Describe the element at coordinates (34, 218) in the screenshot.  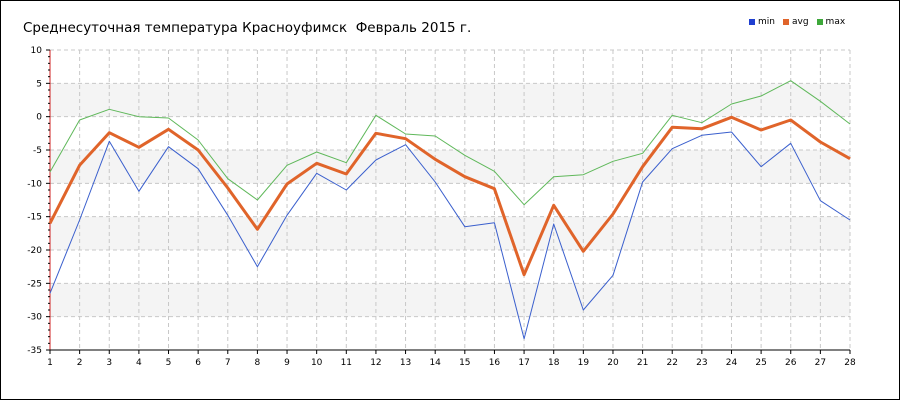
I see `y-tick-label: -15` at that location.